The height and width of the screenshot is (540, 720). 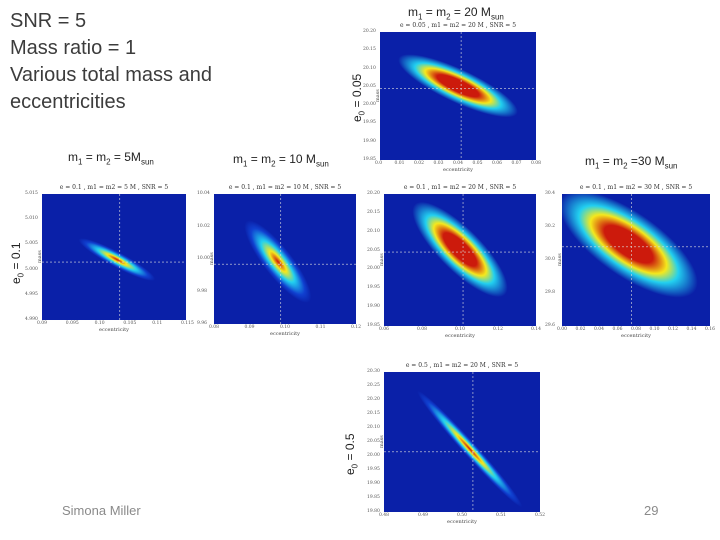 What do you see at coordinates (631, 162) in the screenshot?
I see `label-mass-30: m1 = m2 =30 Msun` at bounding box center [631, 162].